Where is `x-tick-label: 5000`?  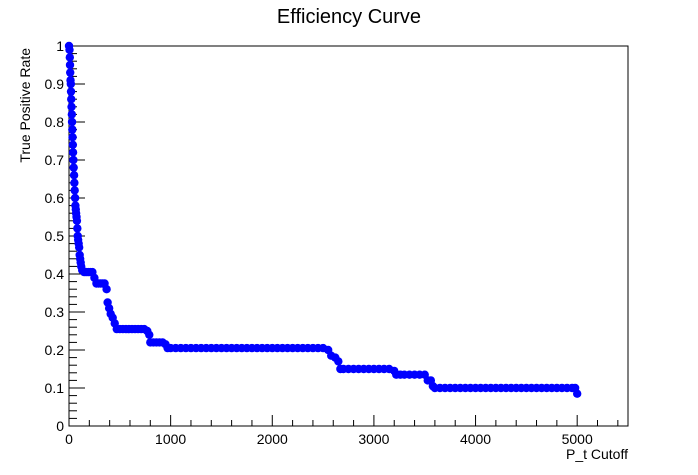 x-tick-label: 5000 is located at coordinates (577, 439).